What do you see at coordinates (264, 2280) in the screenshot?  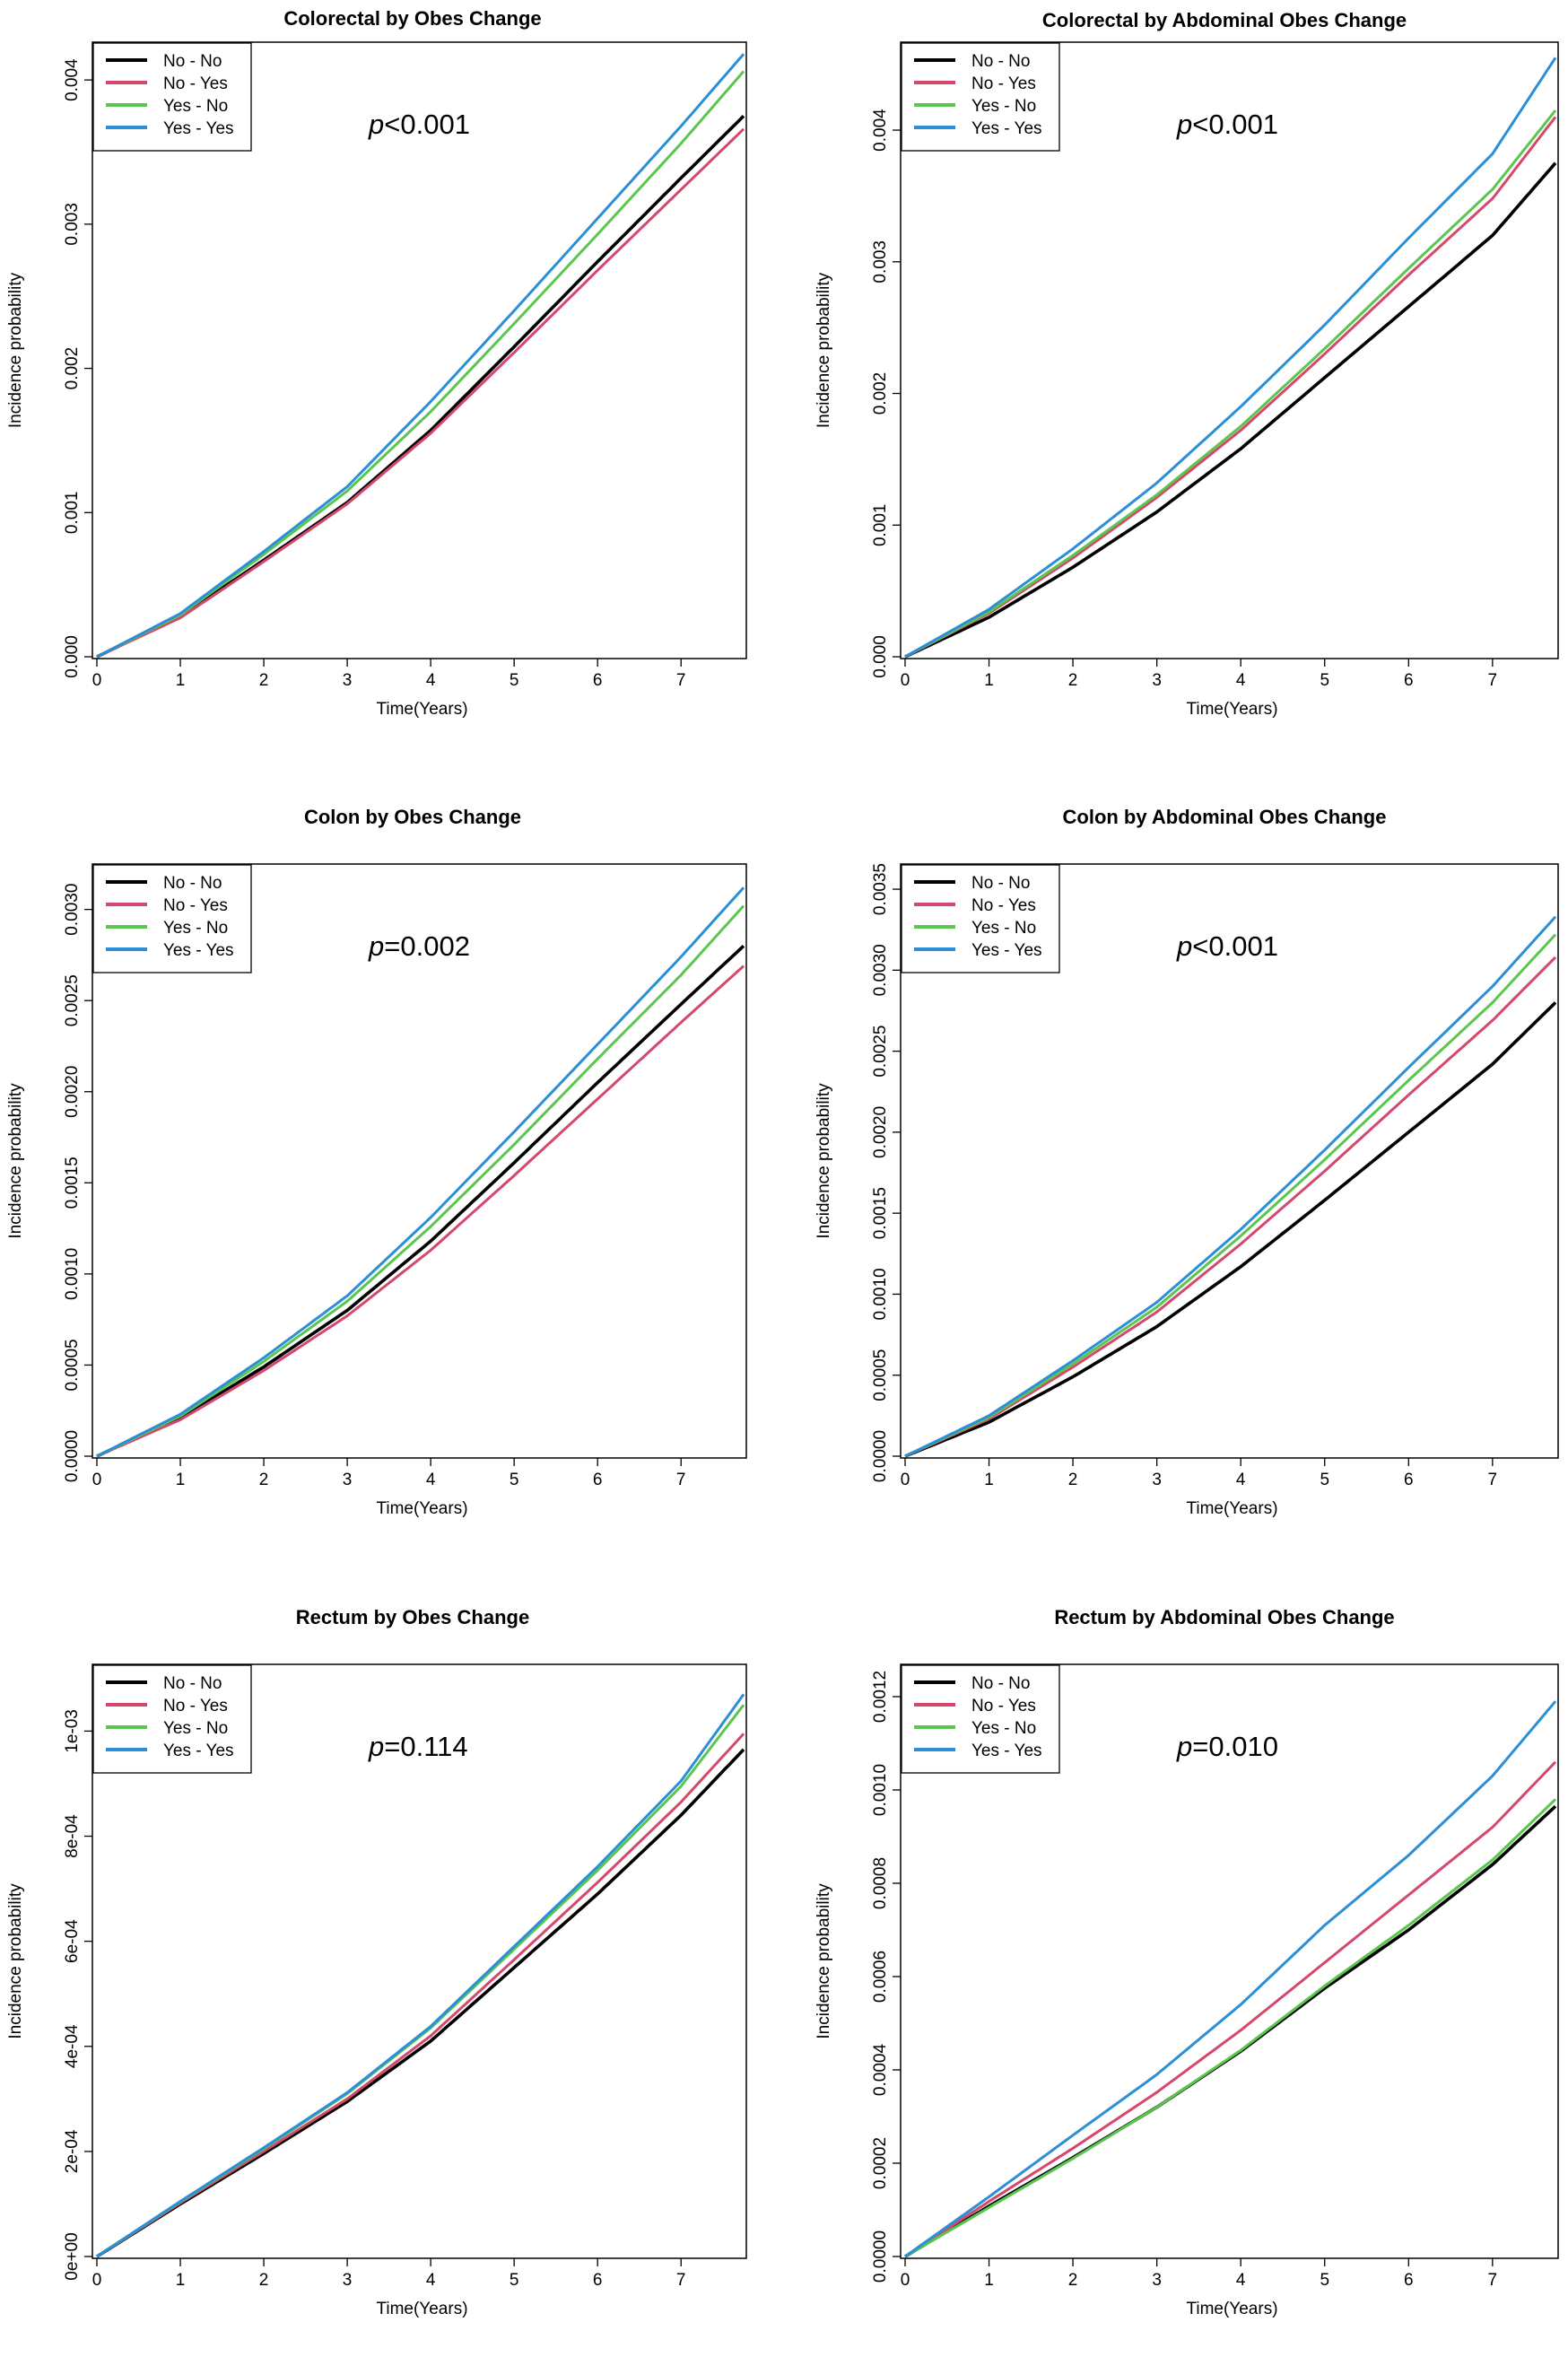 I see `chart-5-xtick-label-2: 2` at bounding box center [264, 2280].